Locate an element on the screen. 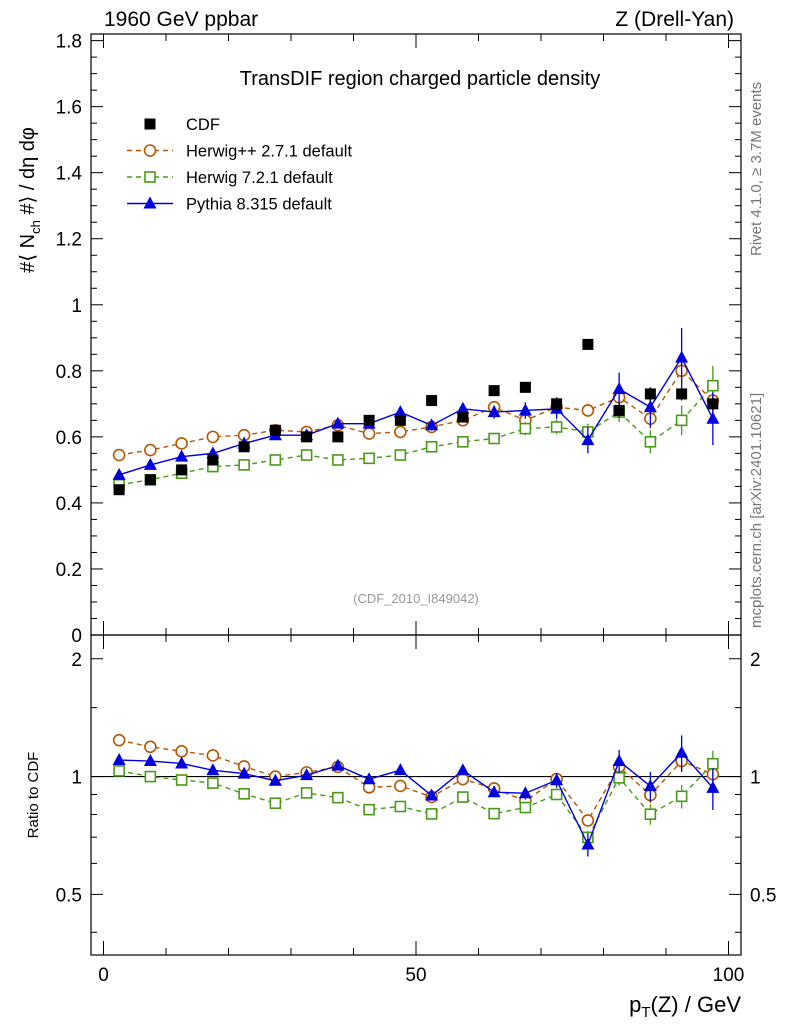 This screenshot has height=1024, width=786. series-herwig-2-7-1-default is located at coordinates (416, 409).